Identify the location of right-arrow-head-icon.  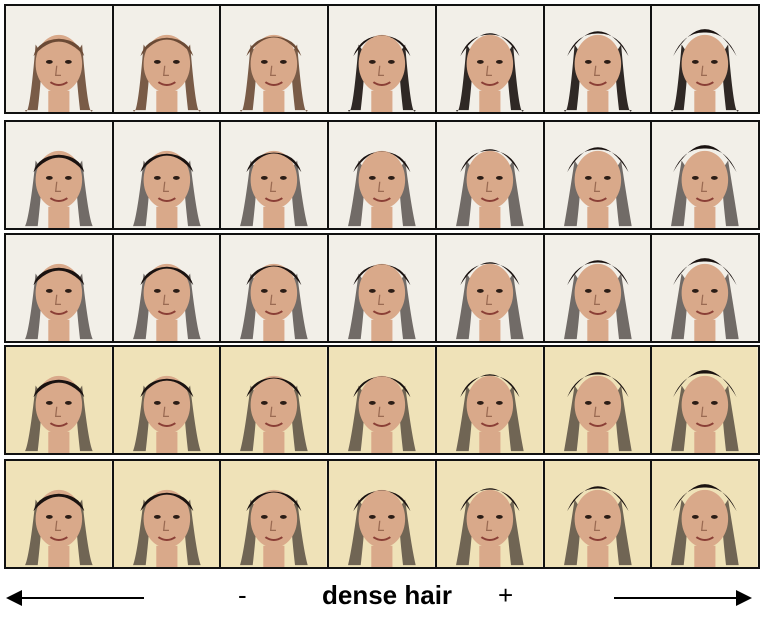
(744, 598).